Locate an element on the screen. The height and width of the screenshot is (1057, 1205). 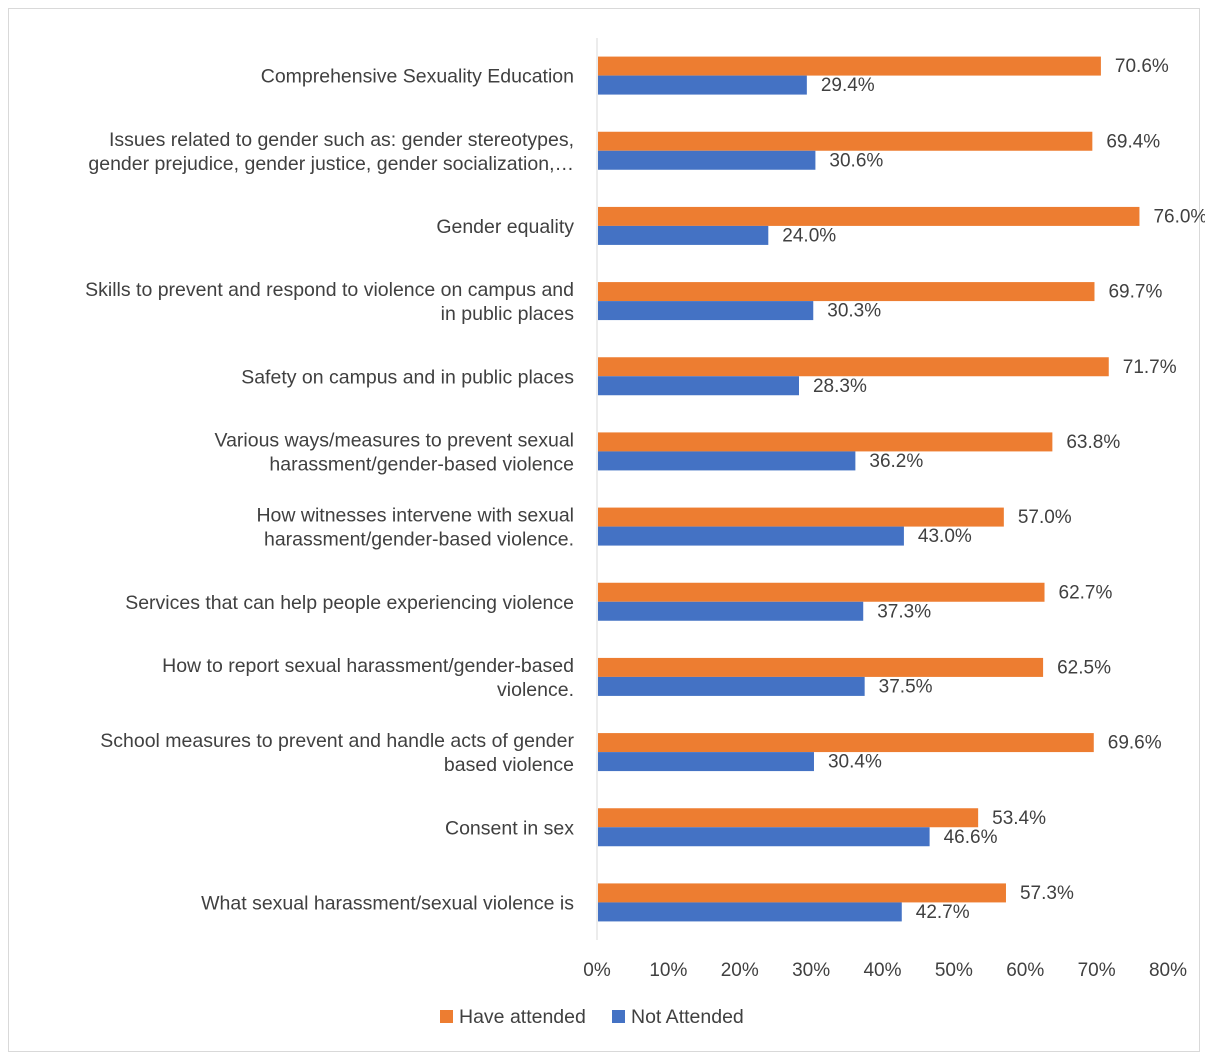
x-tick-label-8: 80% is located at coordinates (1168, 970).